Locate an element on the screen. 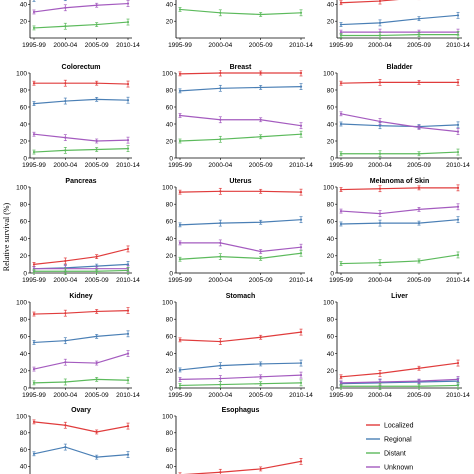 The width and height of the screenshot is (474, 474). panel-title: Breast is located at coordinates (241, 67).